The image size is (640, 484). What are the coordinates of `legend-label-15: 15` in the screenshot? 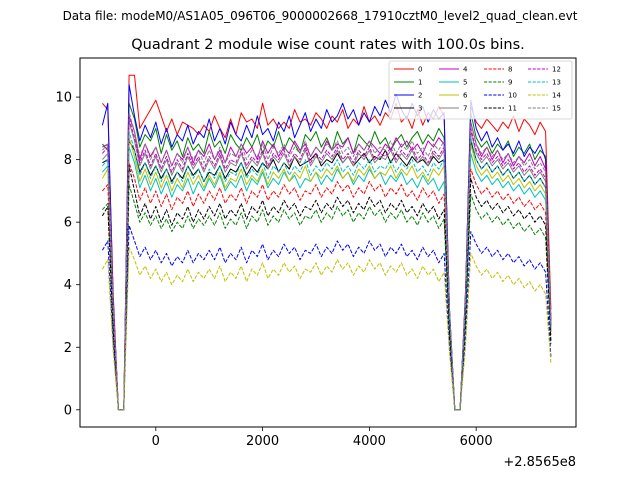 It's located at (556, 109).